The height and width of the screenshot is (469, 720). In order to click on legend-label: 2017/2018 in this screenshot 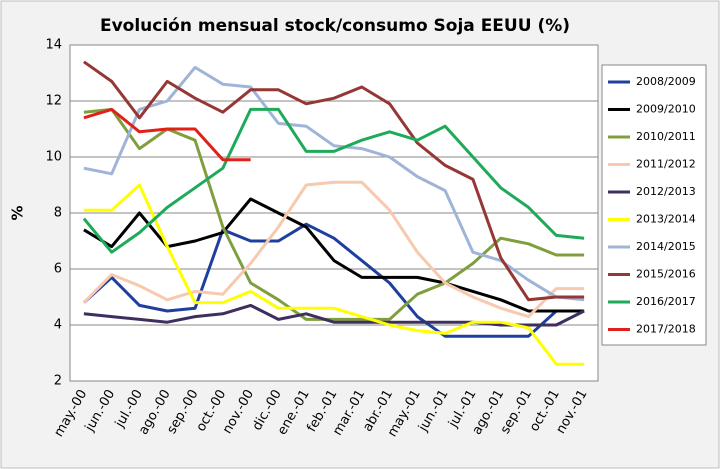, I will do `click(666, 329)`.